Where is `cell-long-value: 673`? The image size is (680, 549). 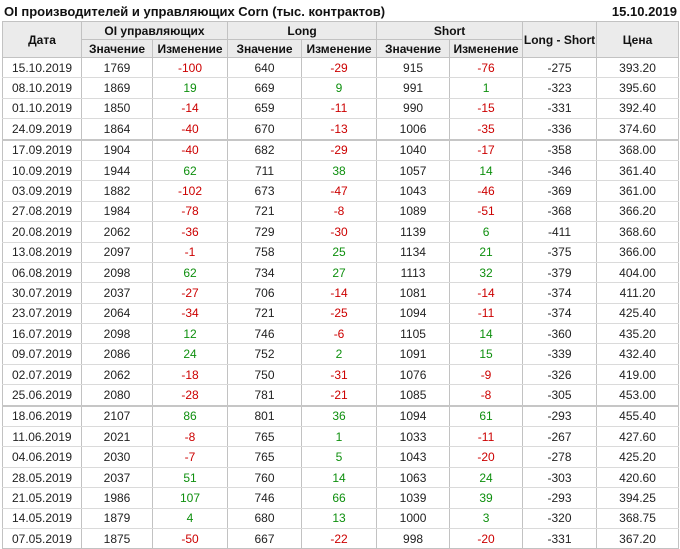 cell-long-value: 673 is located at coordinates (265, 191).